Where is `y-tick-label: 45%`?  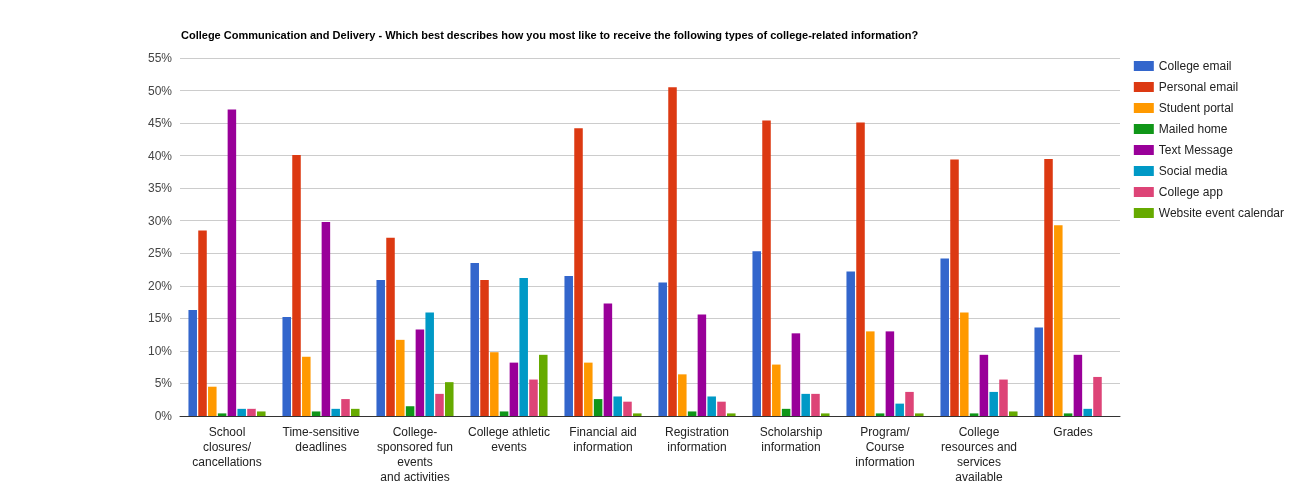
y-tick-label: 45% is located at coordinates (160, 123).